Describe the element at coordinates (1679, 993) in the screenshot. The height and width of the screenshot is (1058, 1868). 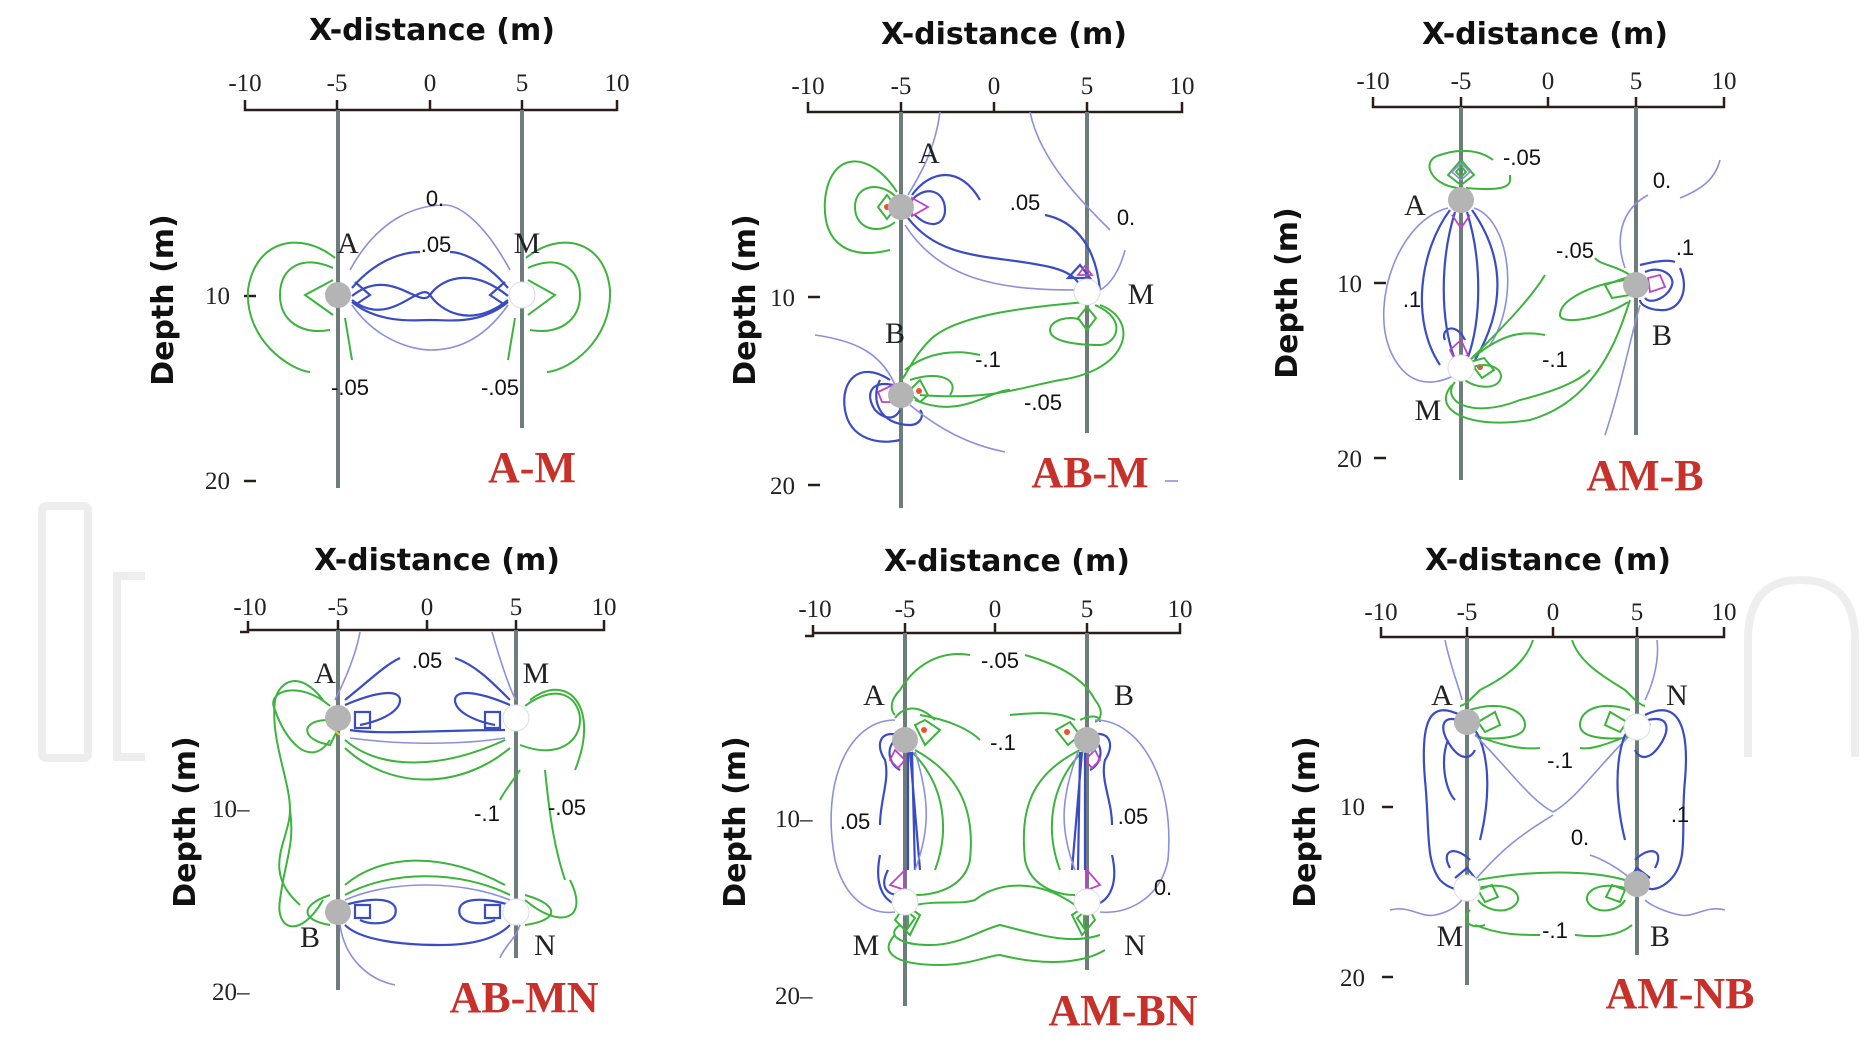
I see `panel-title: AM-NB` at that location.